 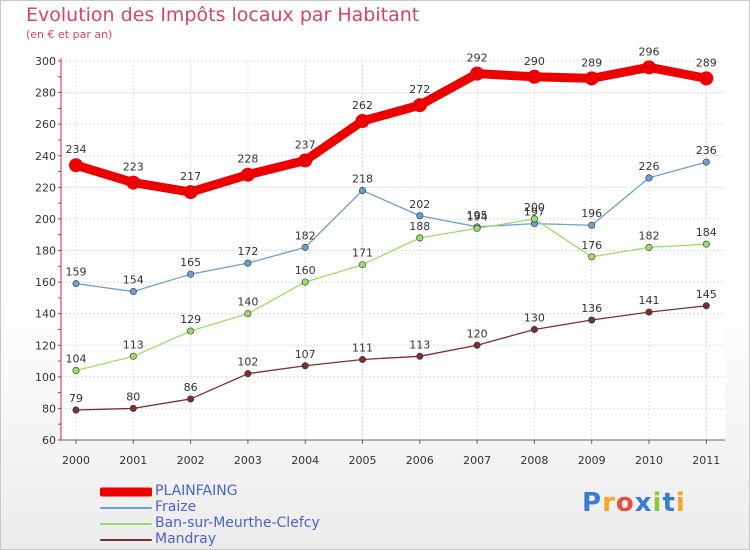 What do you see at coordinates (45, 156) in the screenshot?
I see `y-tick-label: 240` at bounding box center [45, 156].